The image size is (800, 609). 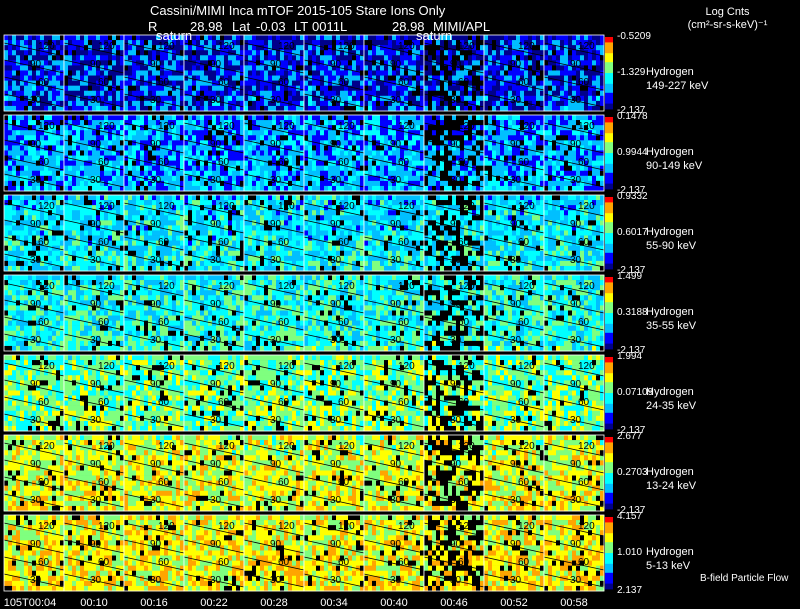 I want to click on contour-label: 120, so click(x=526, y=126).